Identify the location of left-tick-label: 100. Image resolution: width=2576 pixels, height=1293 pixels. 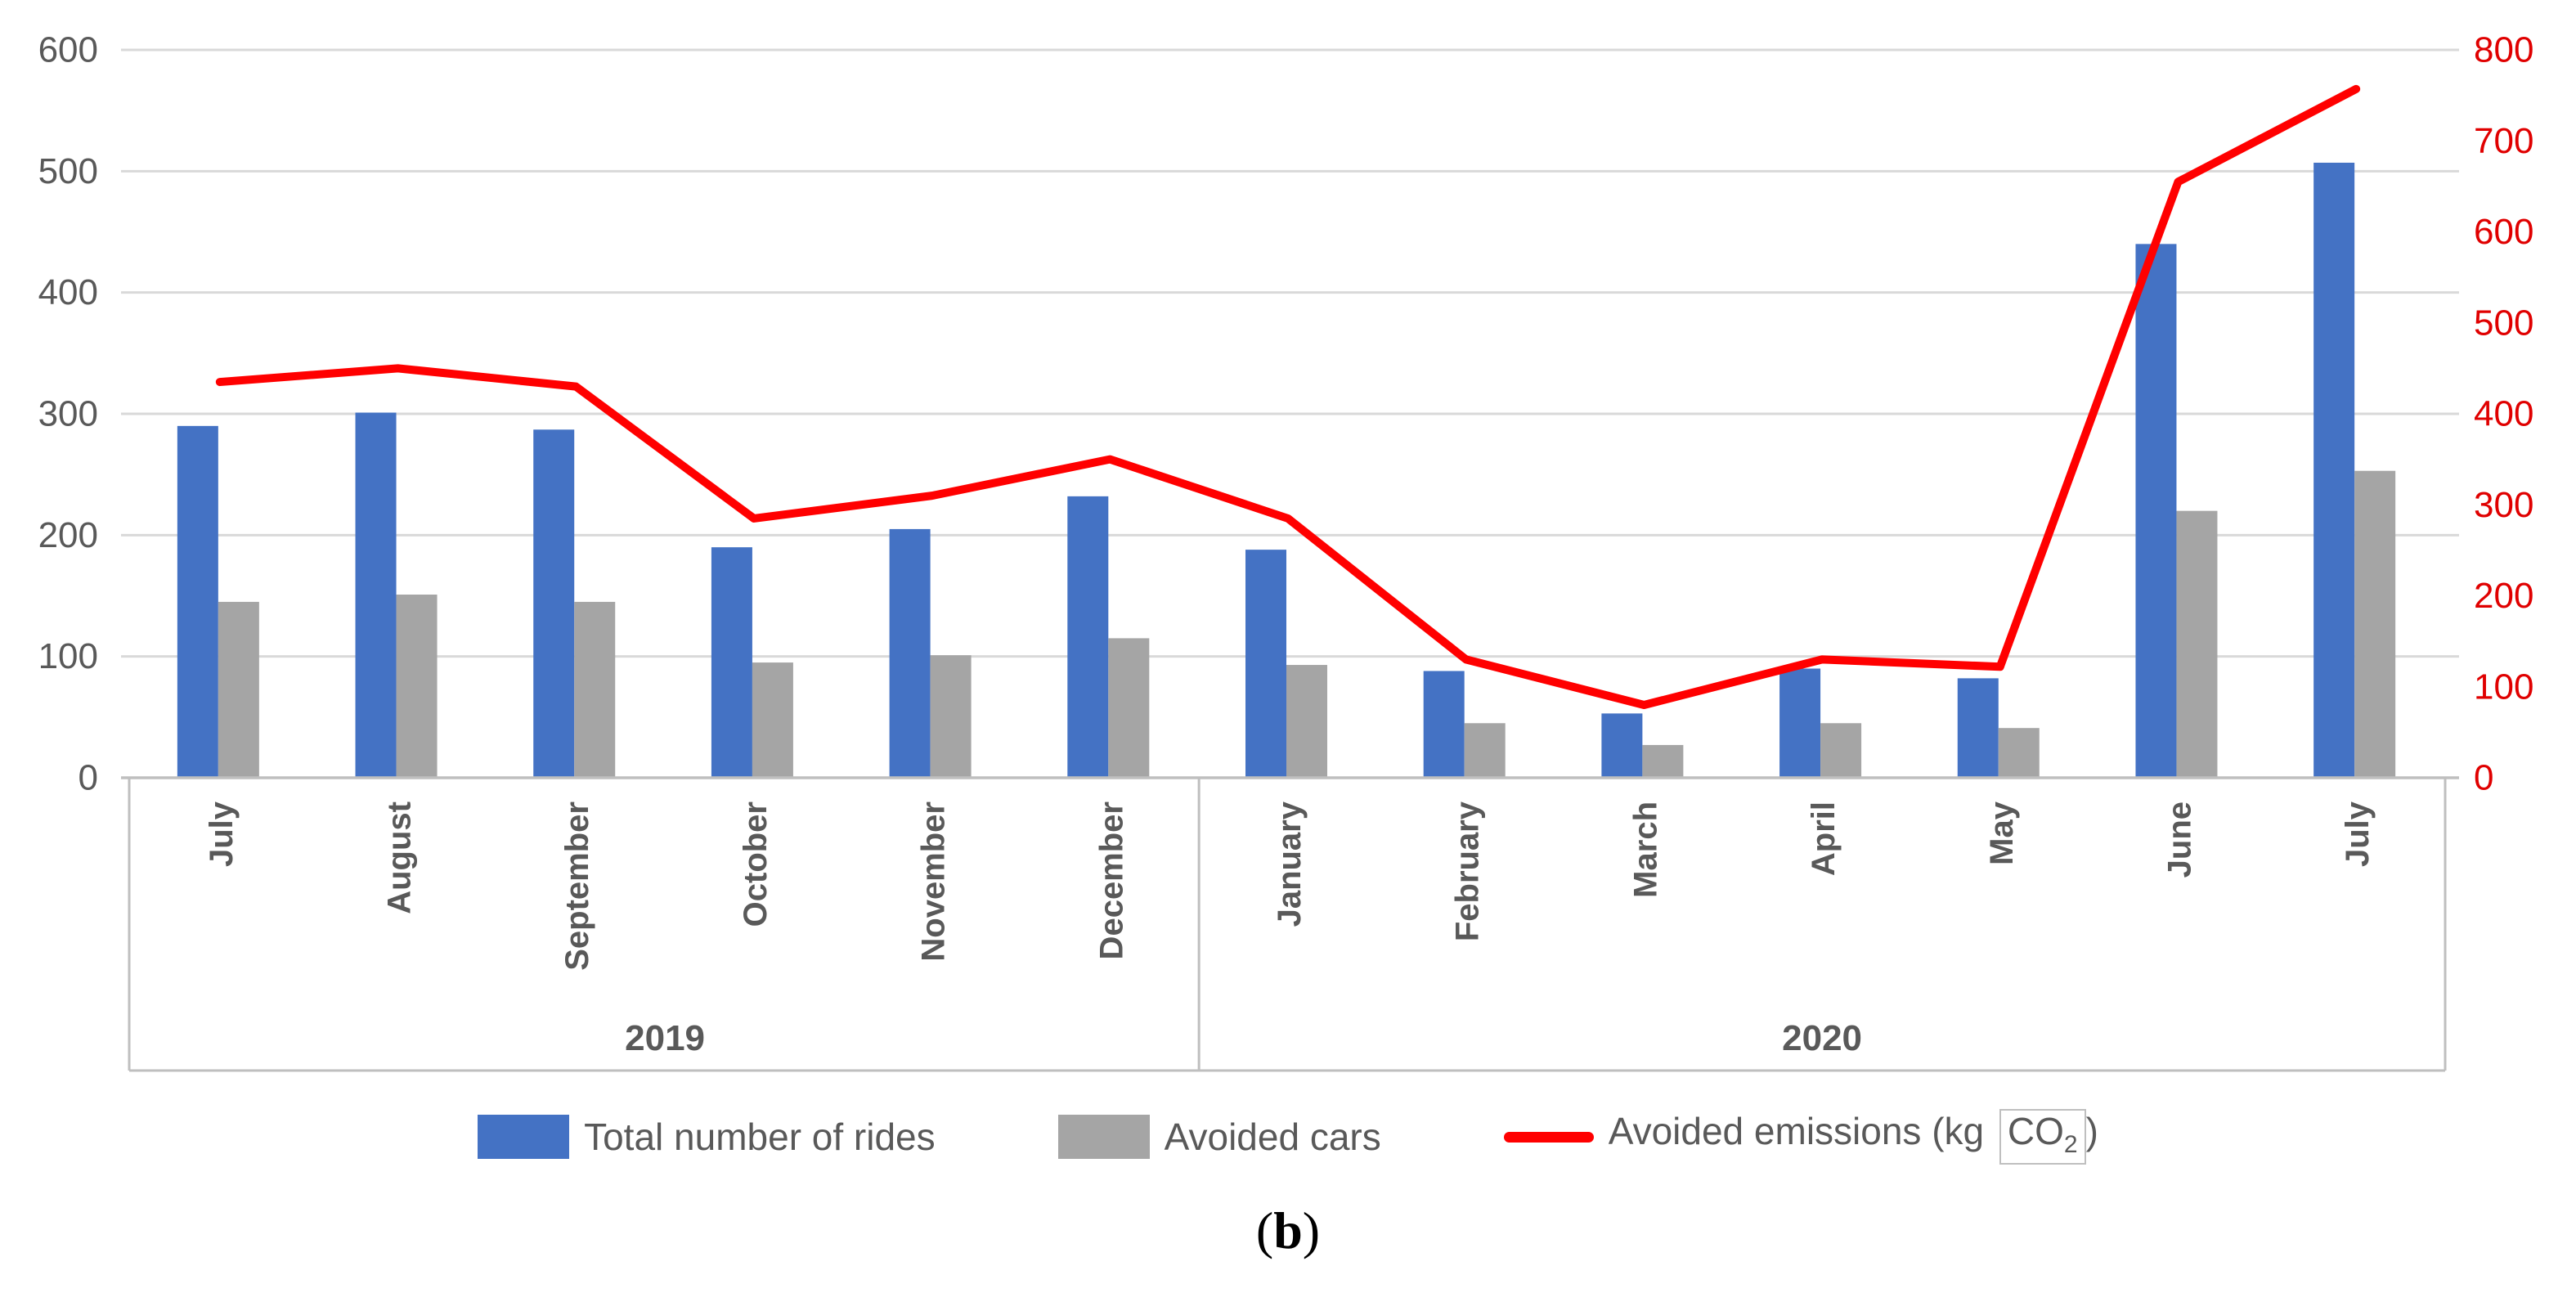
(68, 656).